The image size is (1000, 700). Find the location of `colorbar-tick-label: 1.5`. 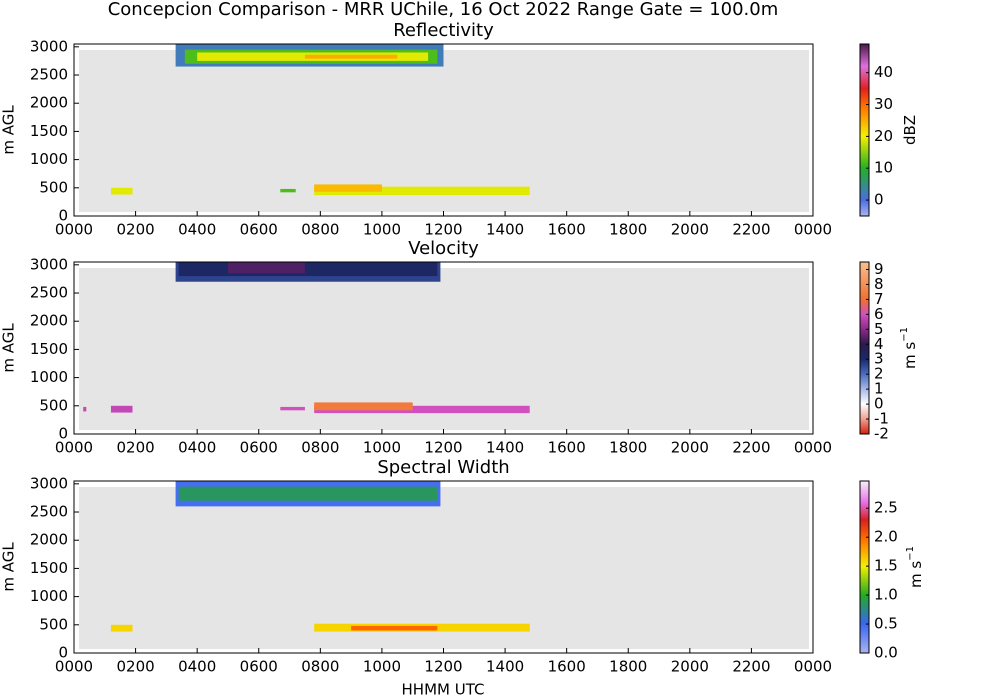

colorbar-tick-label: 1.5 is located at coordinates (886, 566).